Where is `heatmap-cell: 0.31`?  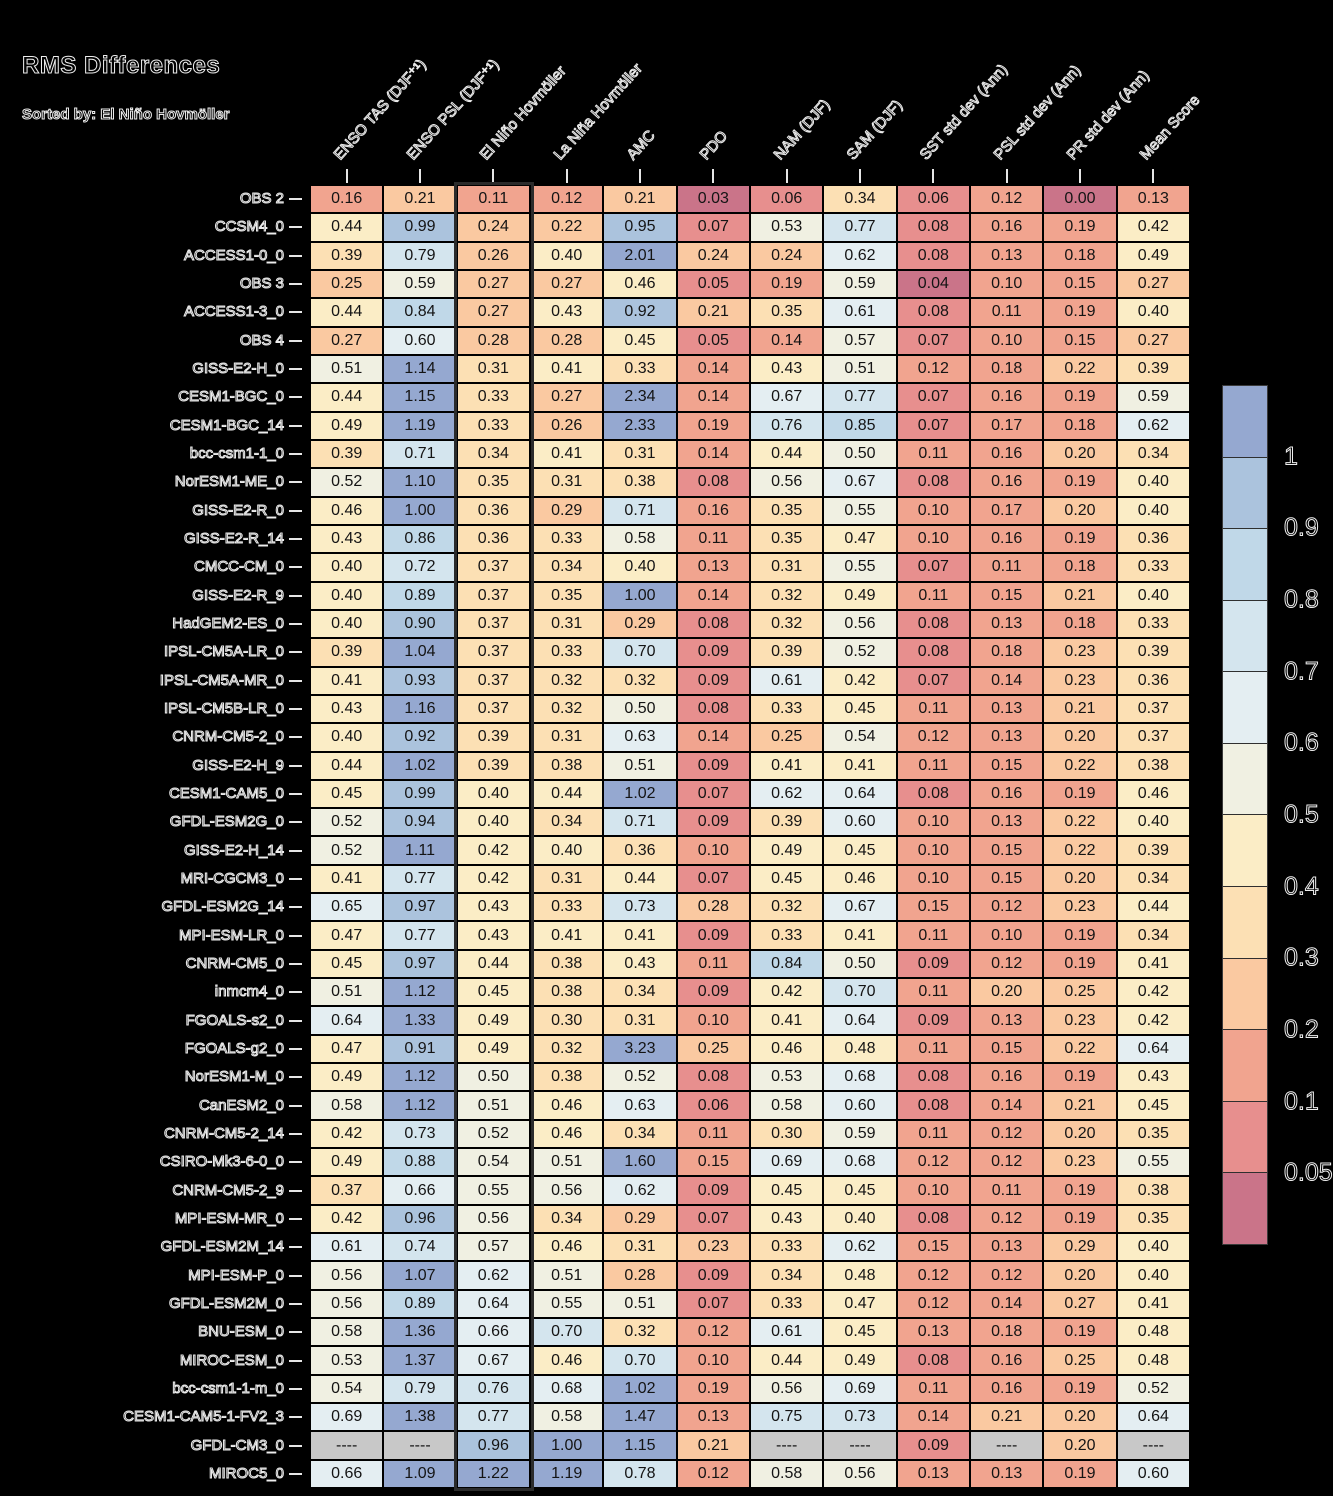
heatmap-cell: 0.31 is located at coordinates (567, 737).